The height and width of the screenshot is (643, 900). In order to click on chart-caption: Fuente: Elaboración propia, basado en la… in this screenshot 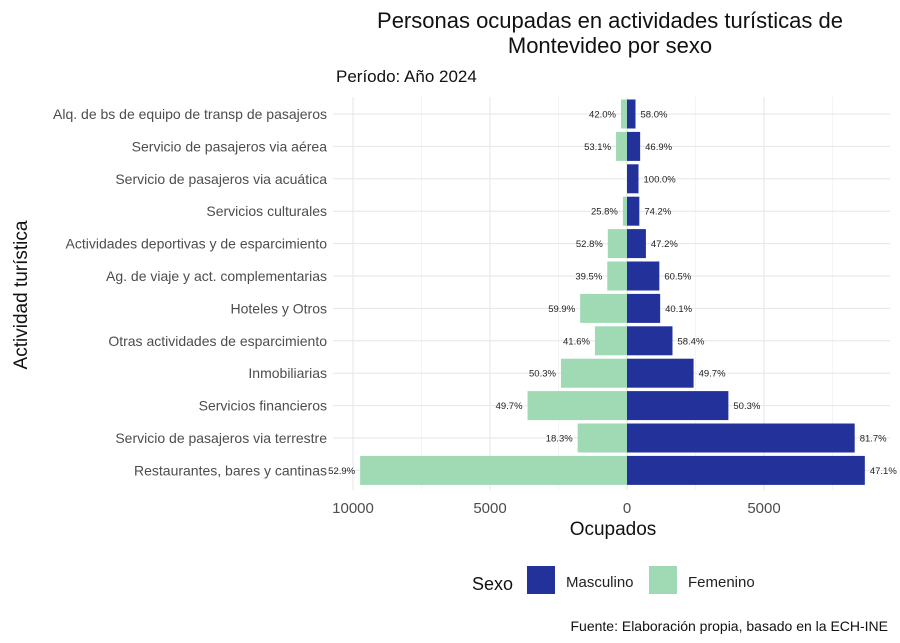, I will do `click(729, 626)`.